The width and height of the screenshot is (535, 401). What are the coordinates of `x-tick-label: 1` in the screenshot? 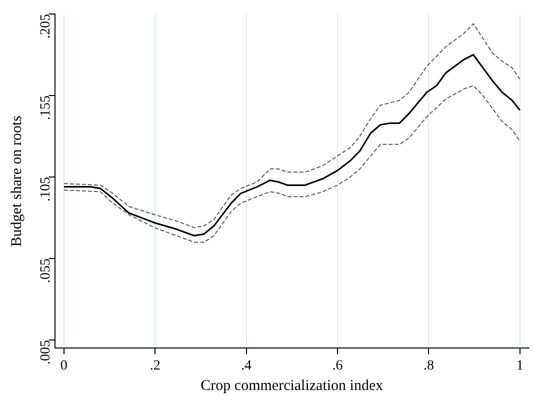 It's located at (520, 366).